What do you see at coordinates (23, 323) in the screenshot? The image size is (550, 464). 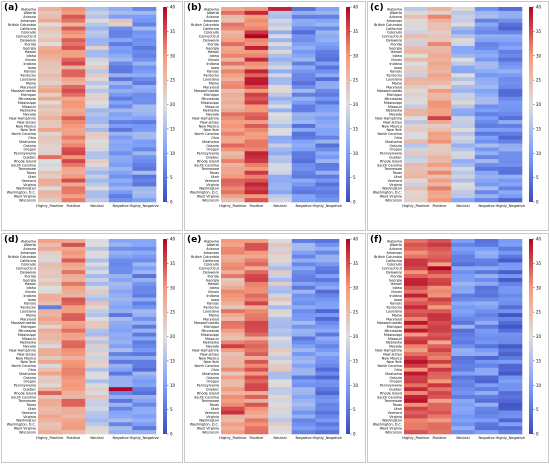 I see `row-label: Massachusetts` at bounding box center [23, 323].